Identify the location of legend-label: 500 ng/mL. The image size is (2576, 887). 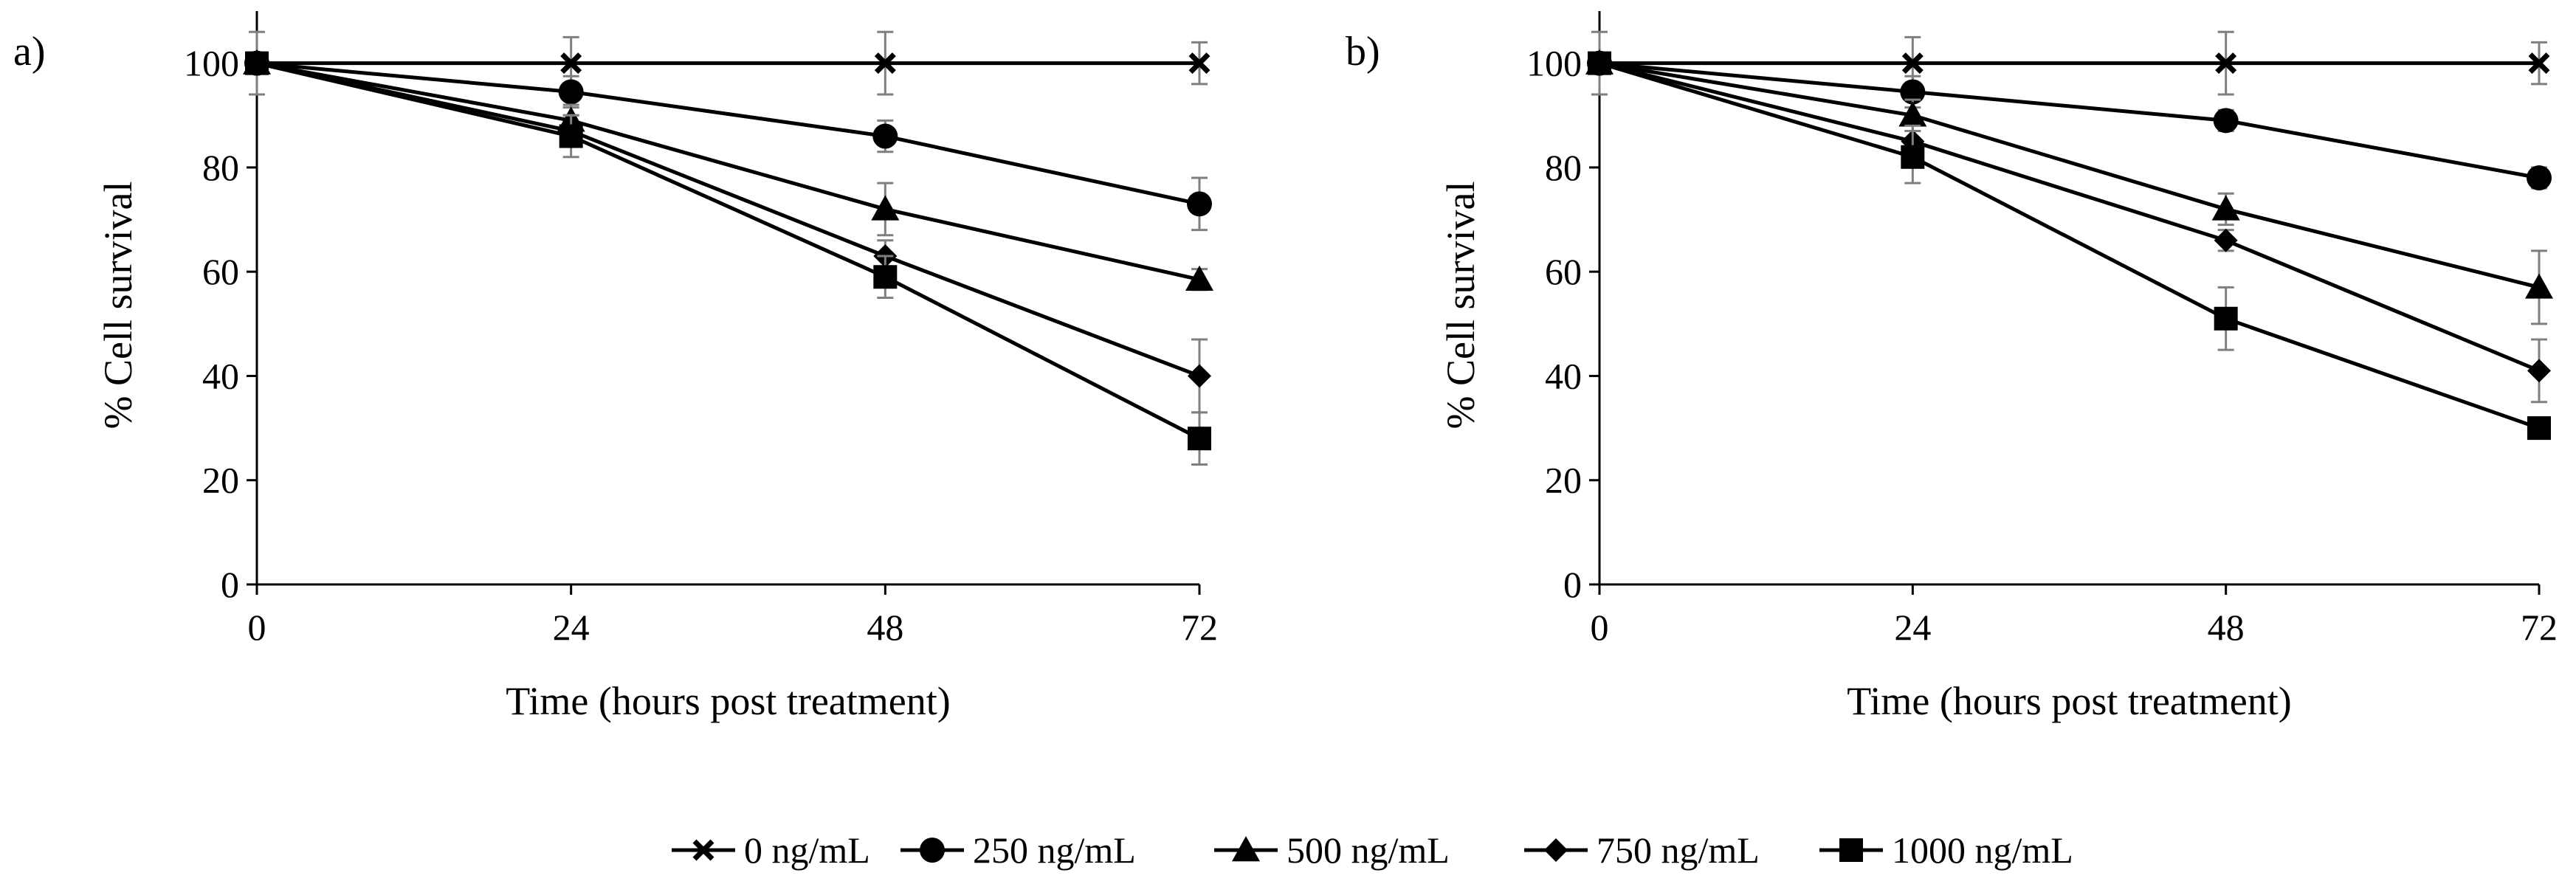
(1369, 850).